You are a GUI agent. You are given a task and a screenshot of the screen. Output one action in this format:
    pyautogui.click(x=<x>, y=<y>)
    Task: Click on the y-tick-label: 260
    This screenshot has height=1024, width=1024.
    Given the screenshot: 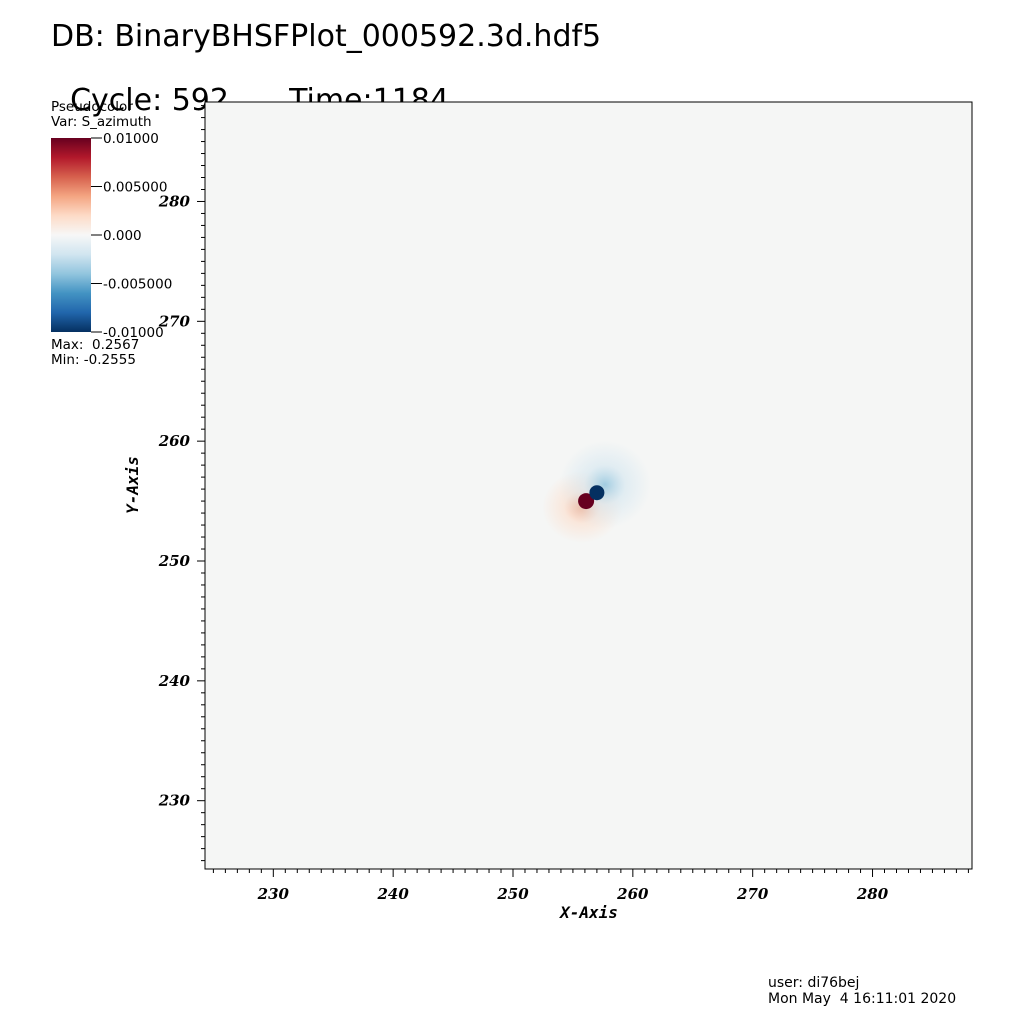 What is the action you would take?
    pyautogui.click(x=174, y=441)
    